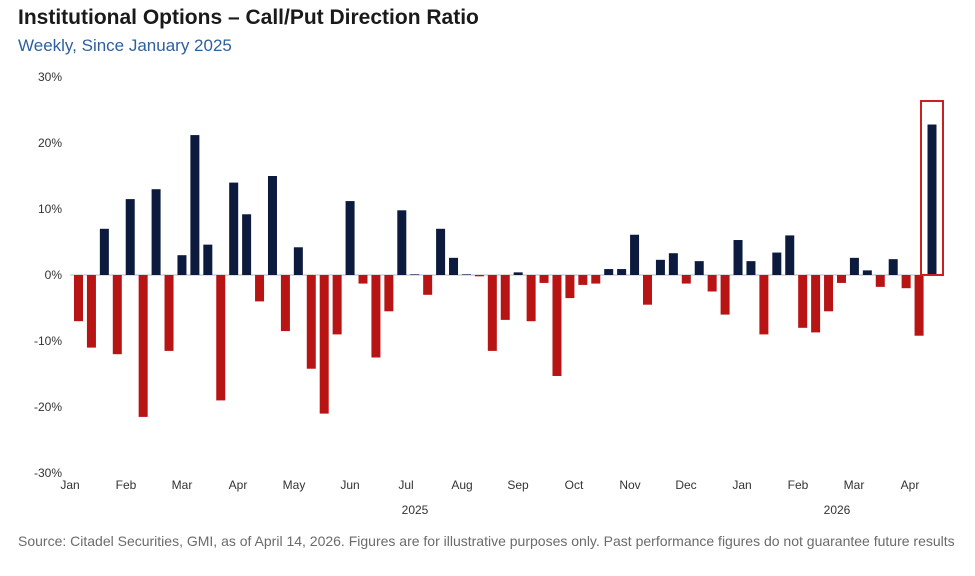  What do you see at coordinates (349, 485) in the screenshot?
I see `x-tick-label: Jun` at bounding box center [349, 485].